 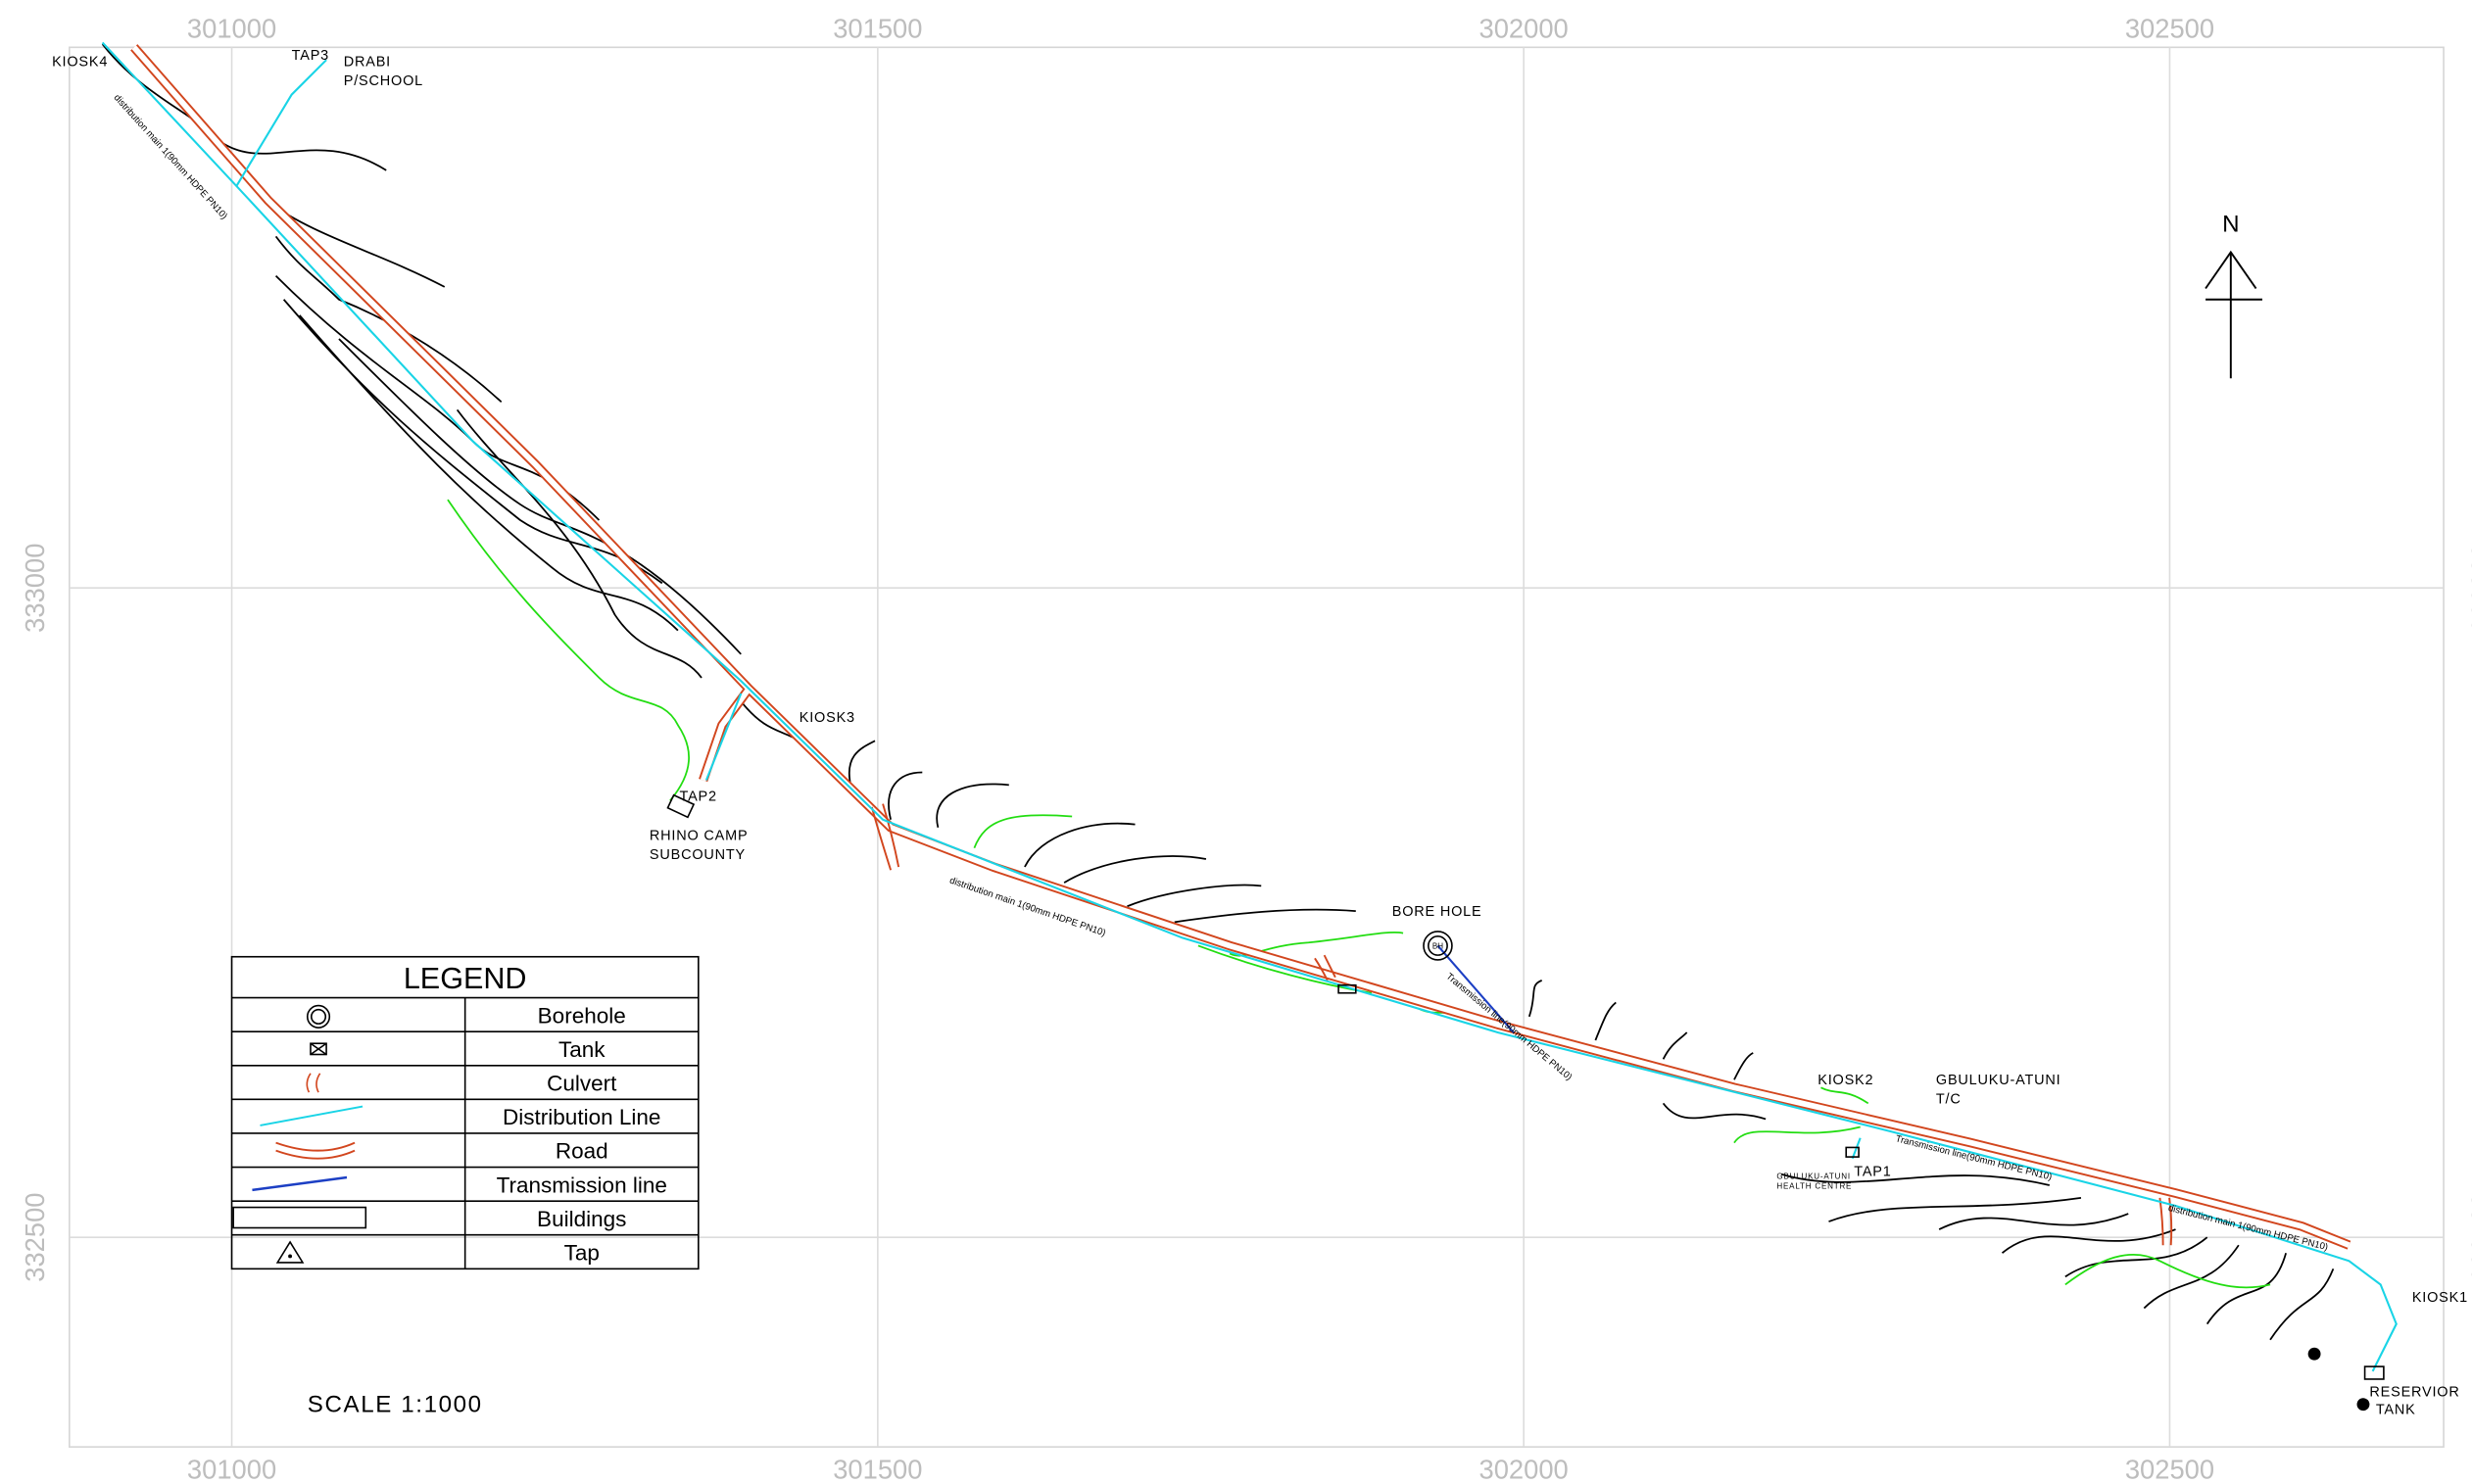 What do you see at coordinates (1872, 1171) in the screenshot?
I see `place-label: TAP1` at bounding box center [1872, 1171].